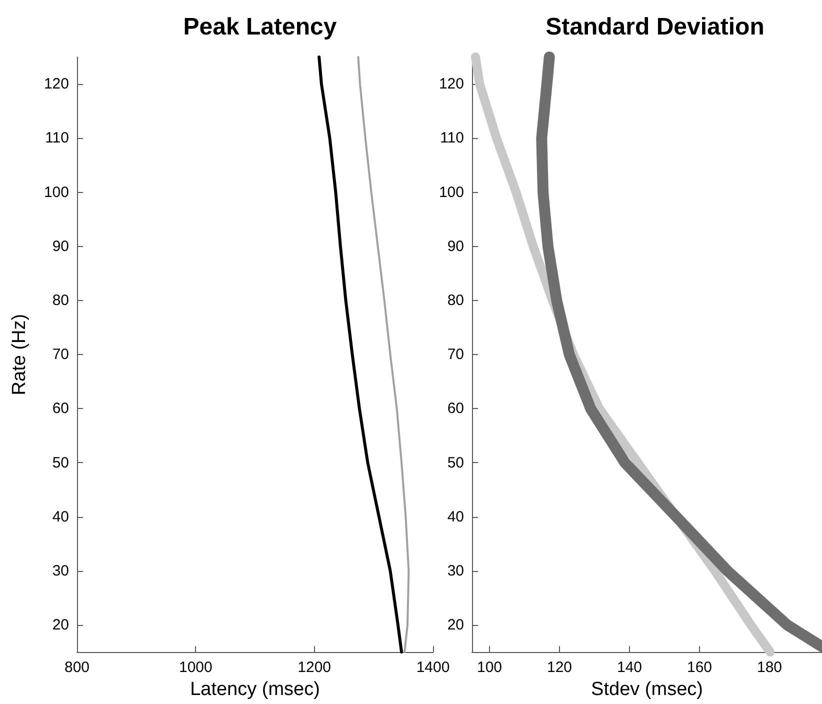 The height and width of the screenshot is (704, 822). I want to click on x-tick-label: 180, so click(769, 667).